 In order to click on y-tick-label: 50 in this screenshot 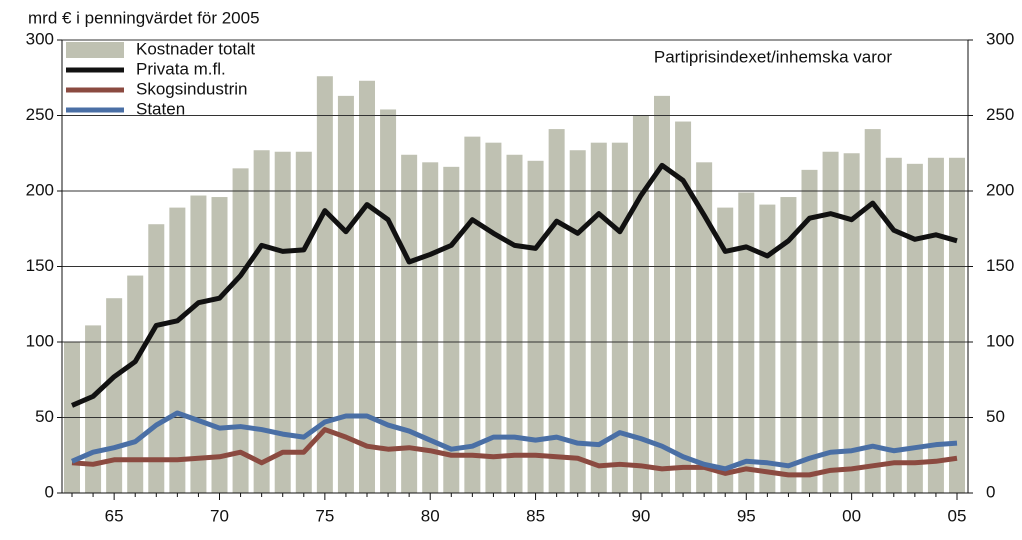, I will do `click(44, 416)`.